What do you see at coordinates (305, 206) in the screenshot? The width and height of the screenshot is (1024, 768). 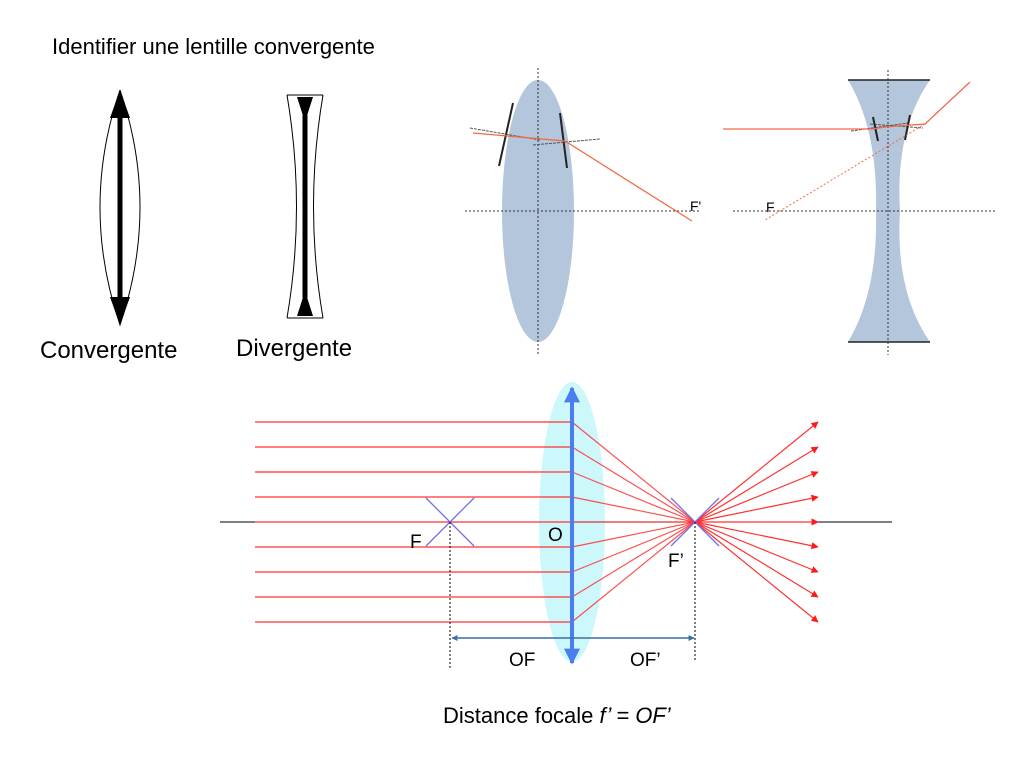 I see `divergent-lens-symbol` at bounding box center [305, 206].